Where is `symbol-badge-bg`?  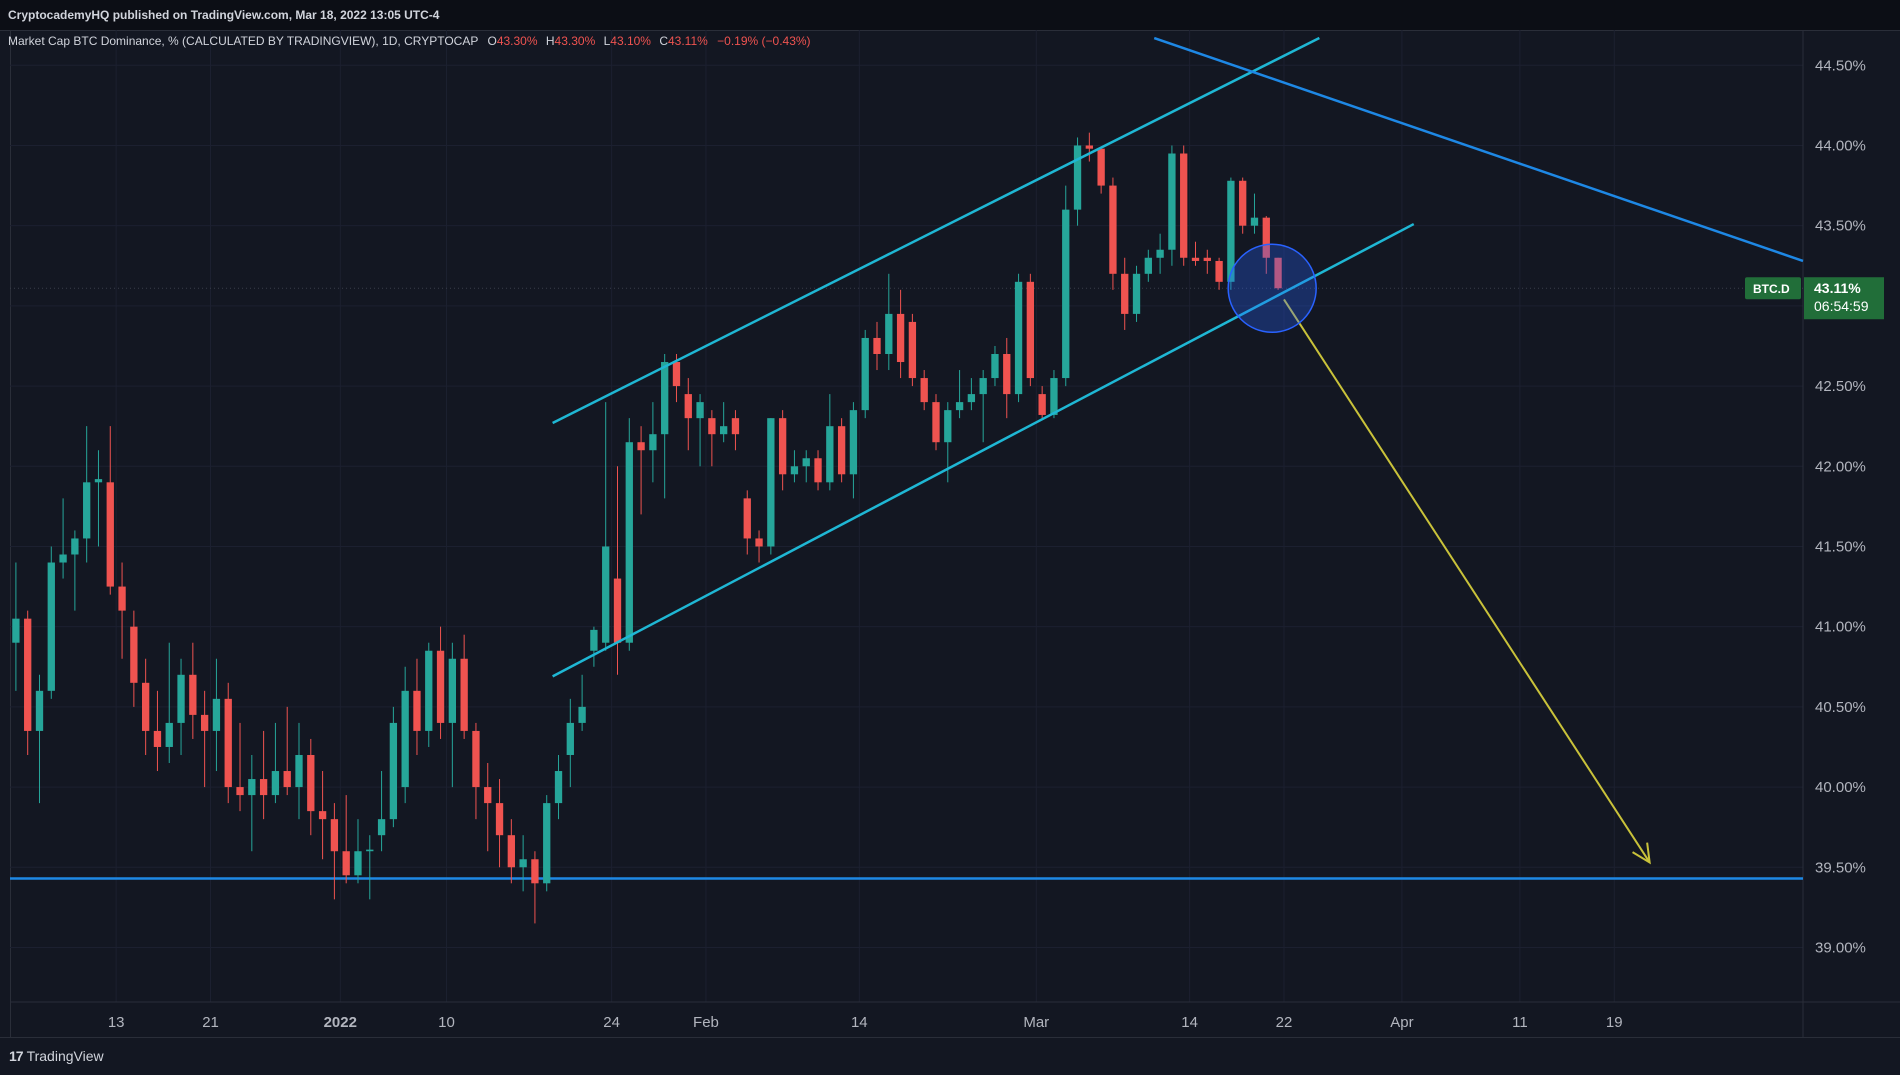
symbol-badge-bg is located at coordinates (1773, 288).